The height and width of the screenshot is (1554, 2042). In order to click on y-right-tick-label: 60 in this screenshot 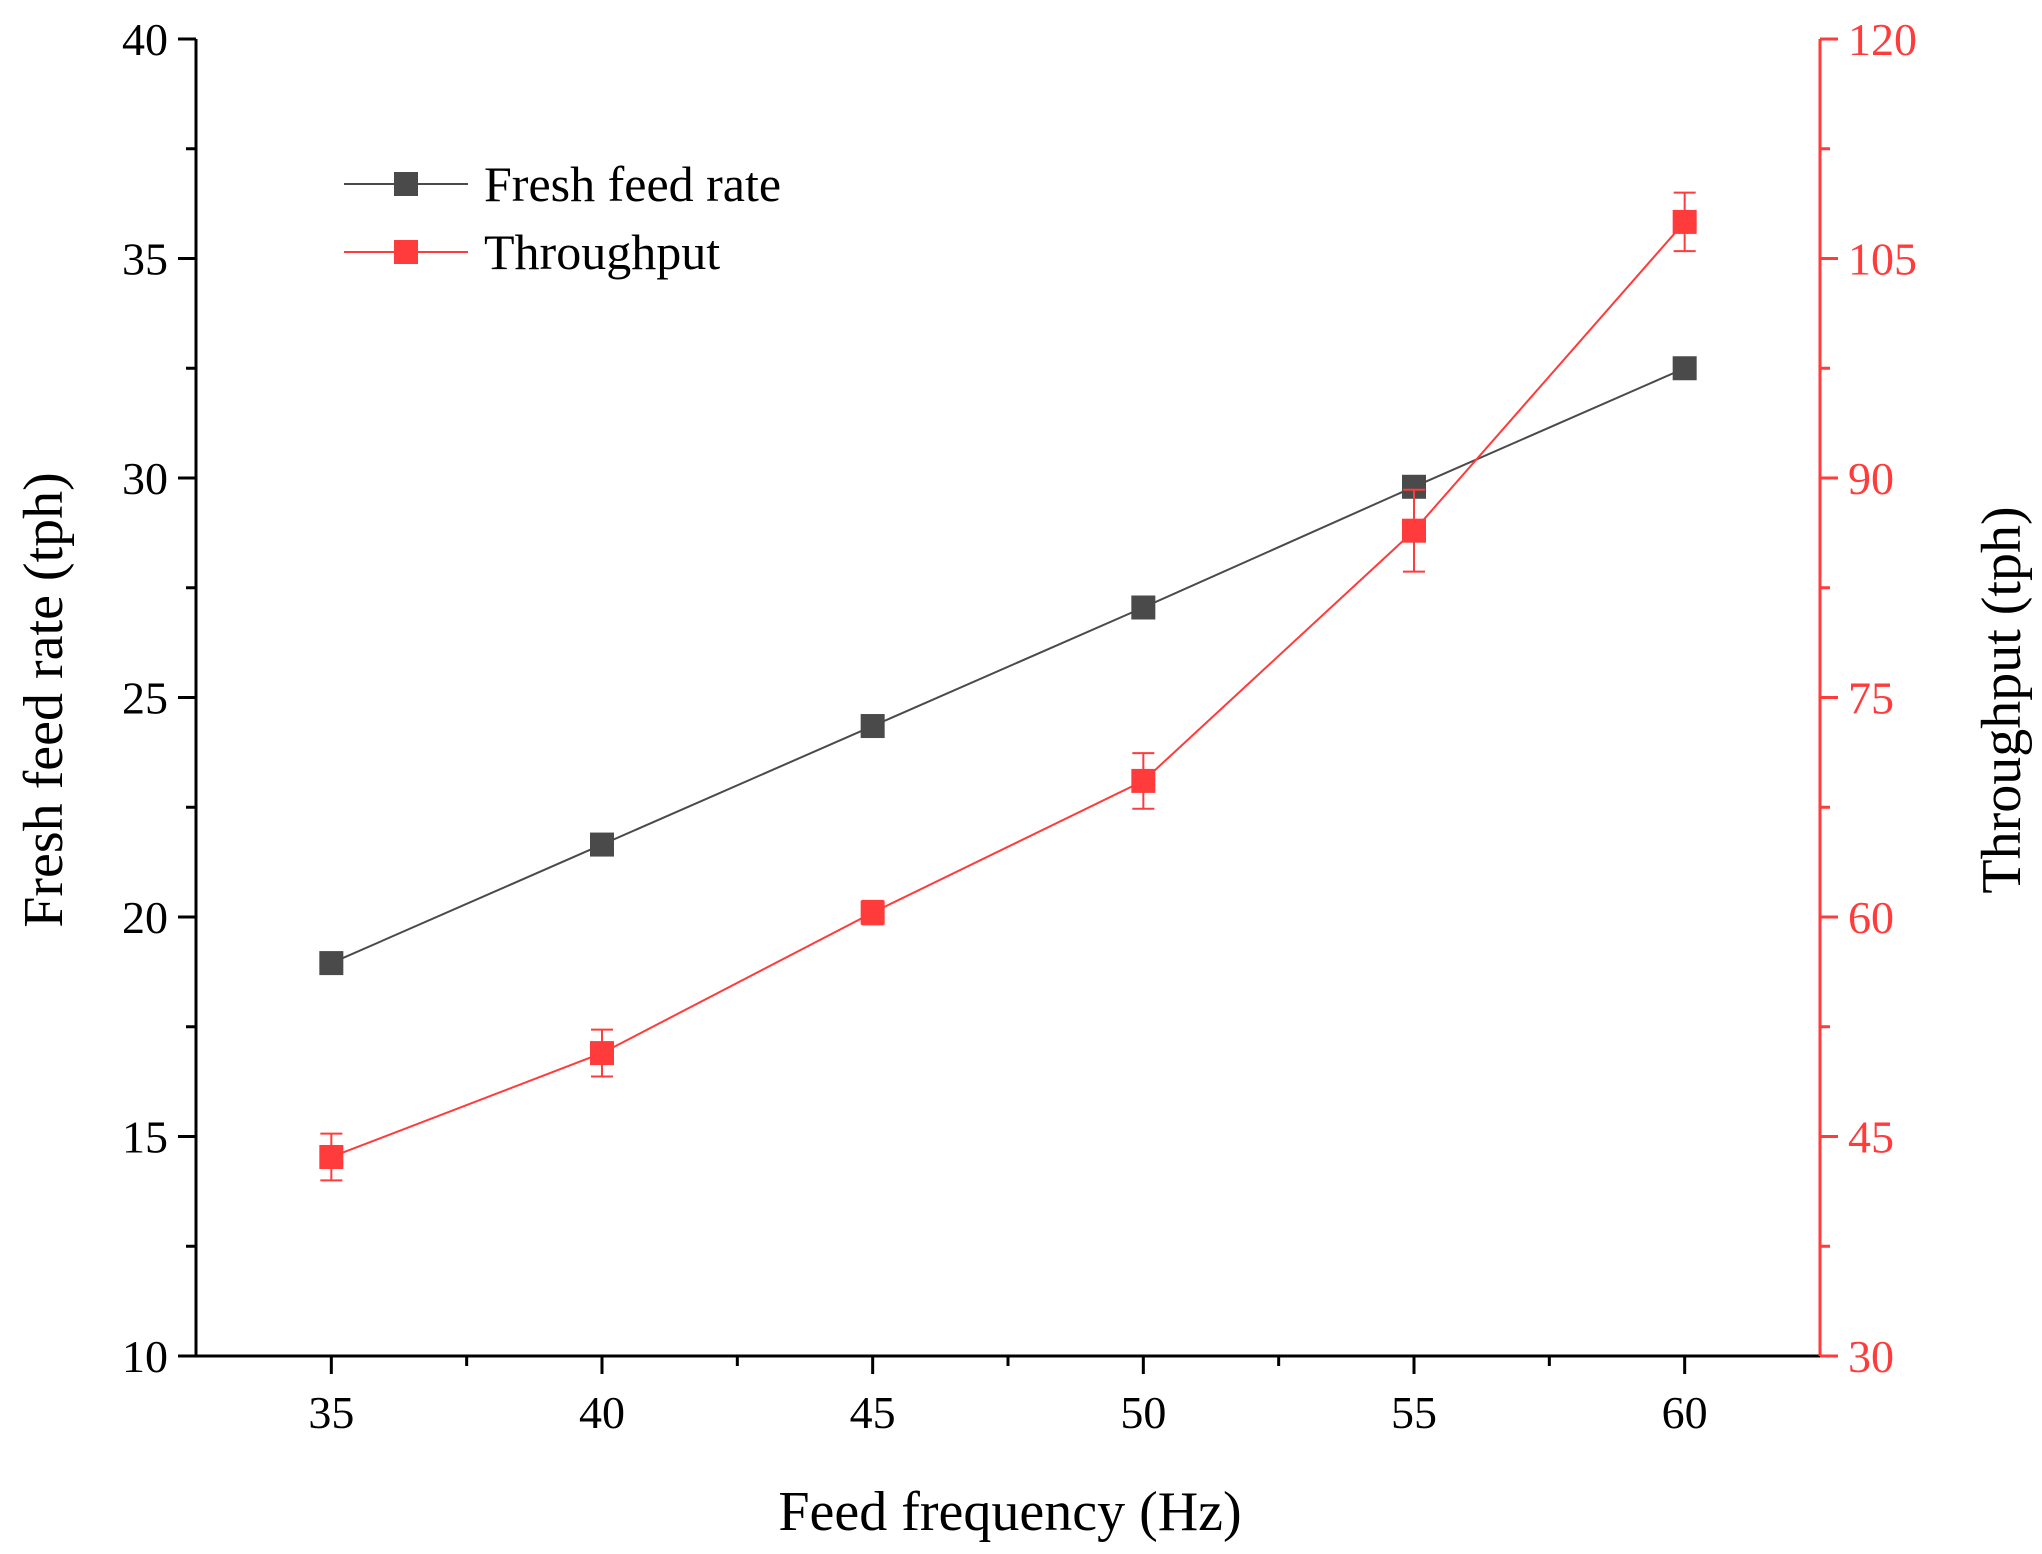, I will do `click(1871, 917)`.